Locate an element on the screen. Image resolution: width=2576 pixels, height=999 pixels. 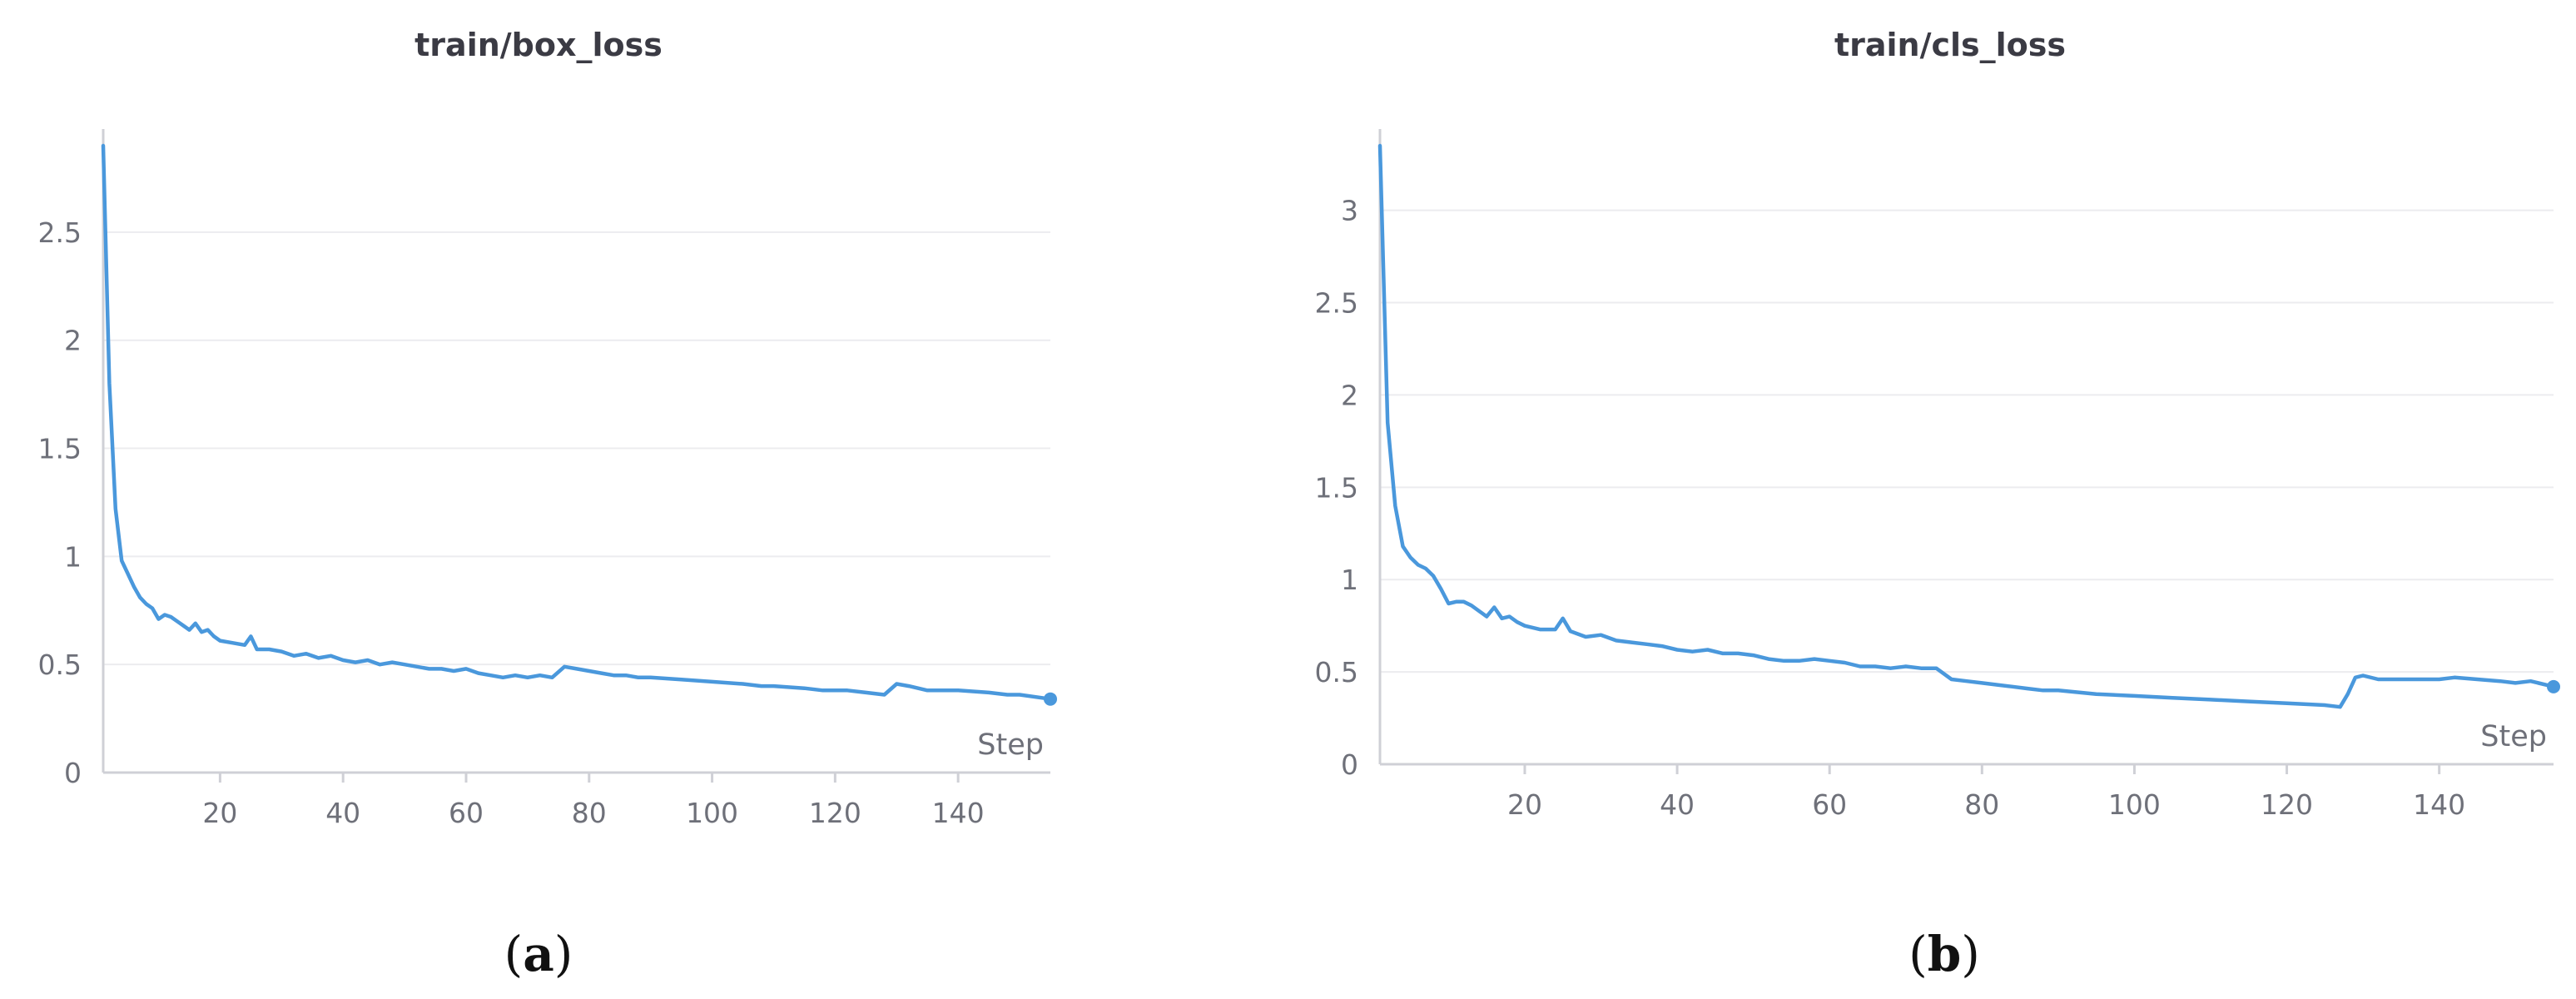
x-tick-labels-a: 20 40 60 80 100 120 140 is located at coordinates (593, 813).